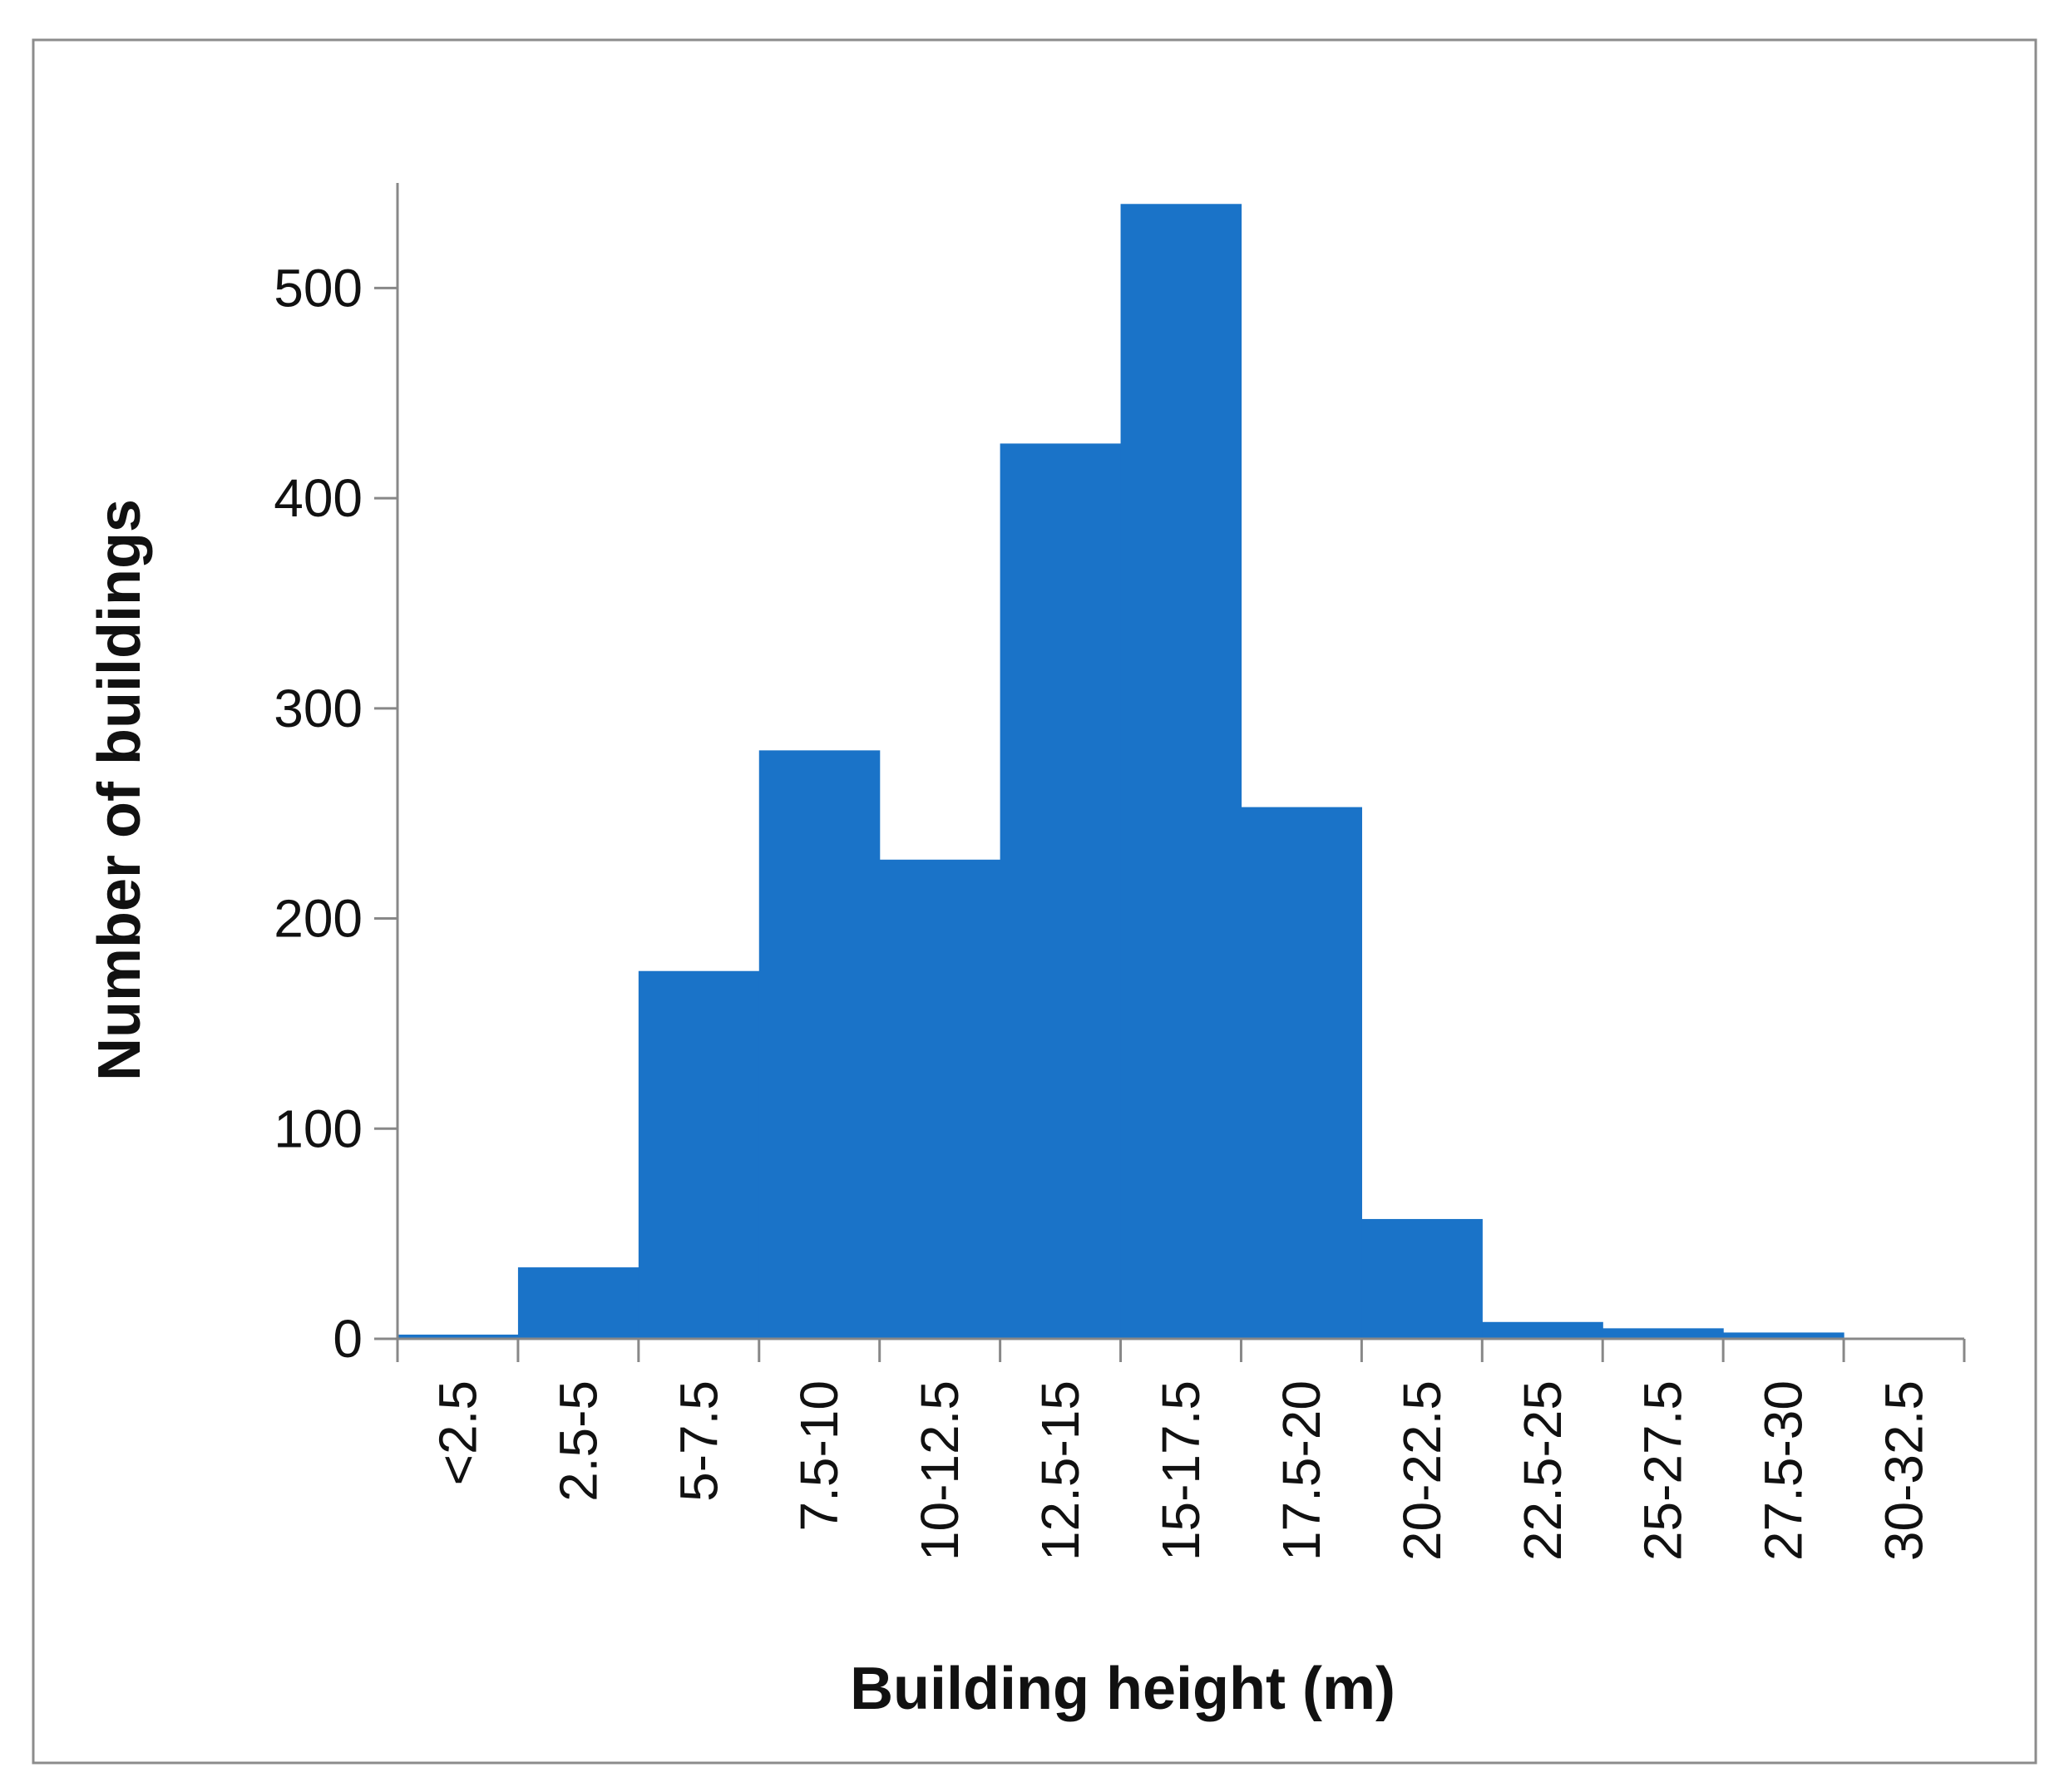 Image resolution: width=2069 pixels, height=1792 pixels. What do you see at coordinates (318, 708) in the screenshot?
I see `y-tick-label-3: 300` at bounding box center [318, 708].